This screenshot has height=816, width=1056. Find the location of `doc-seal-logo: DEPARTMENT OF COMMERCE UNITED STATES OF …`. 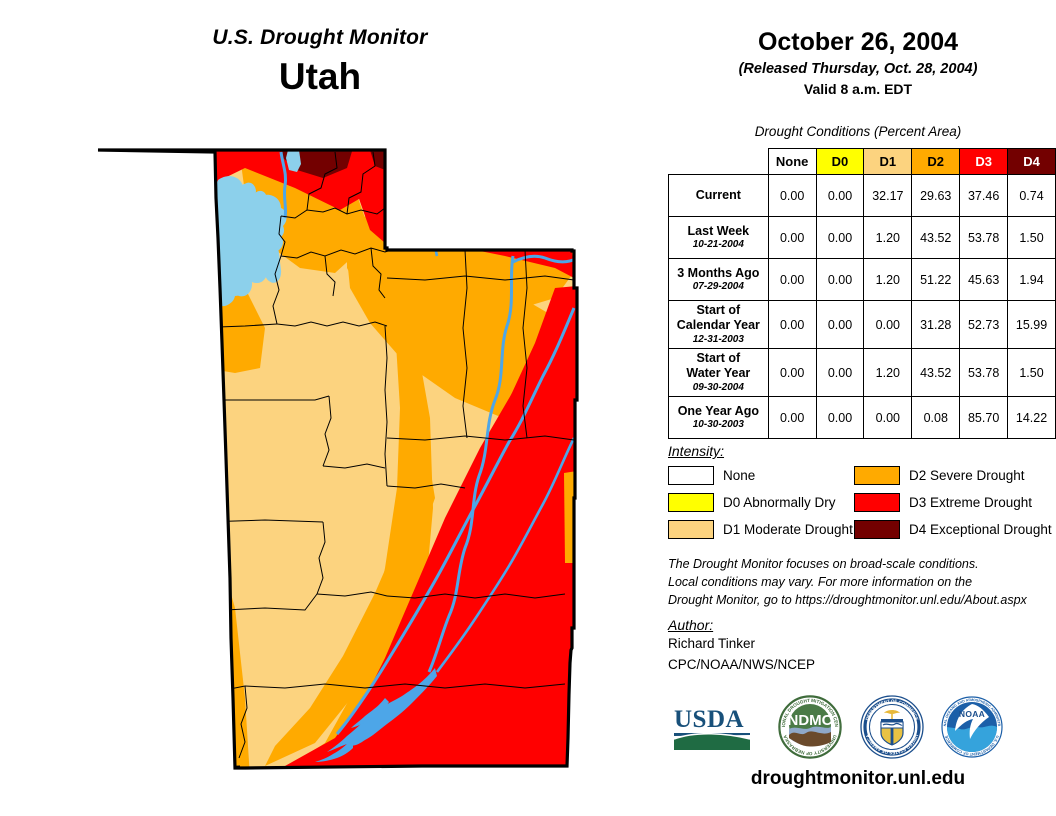

doc-seal-logo: DEPARTMENT OF COMMERCE UNITED STATES OF … is located at coordinates (892, 727).